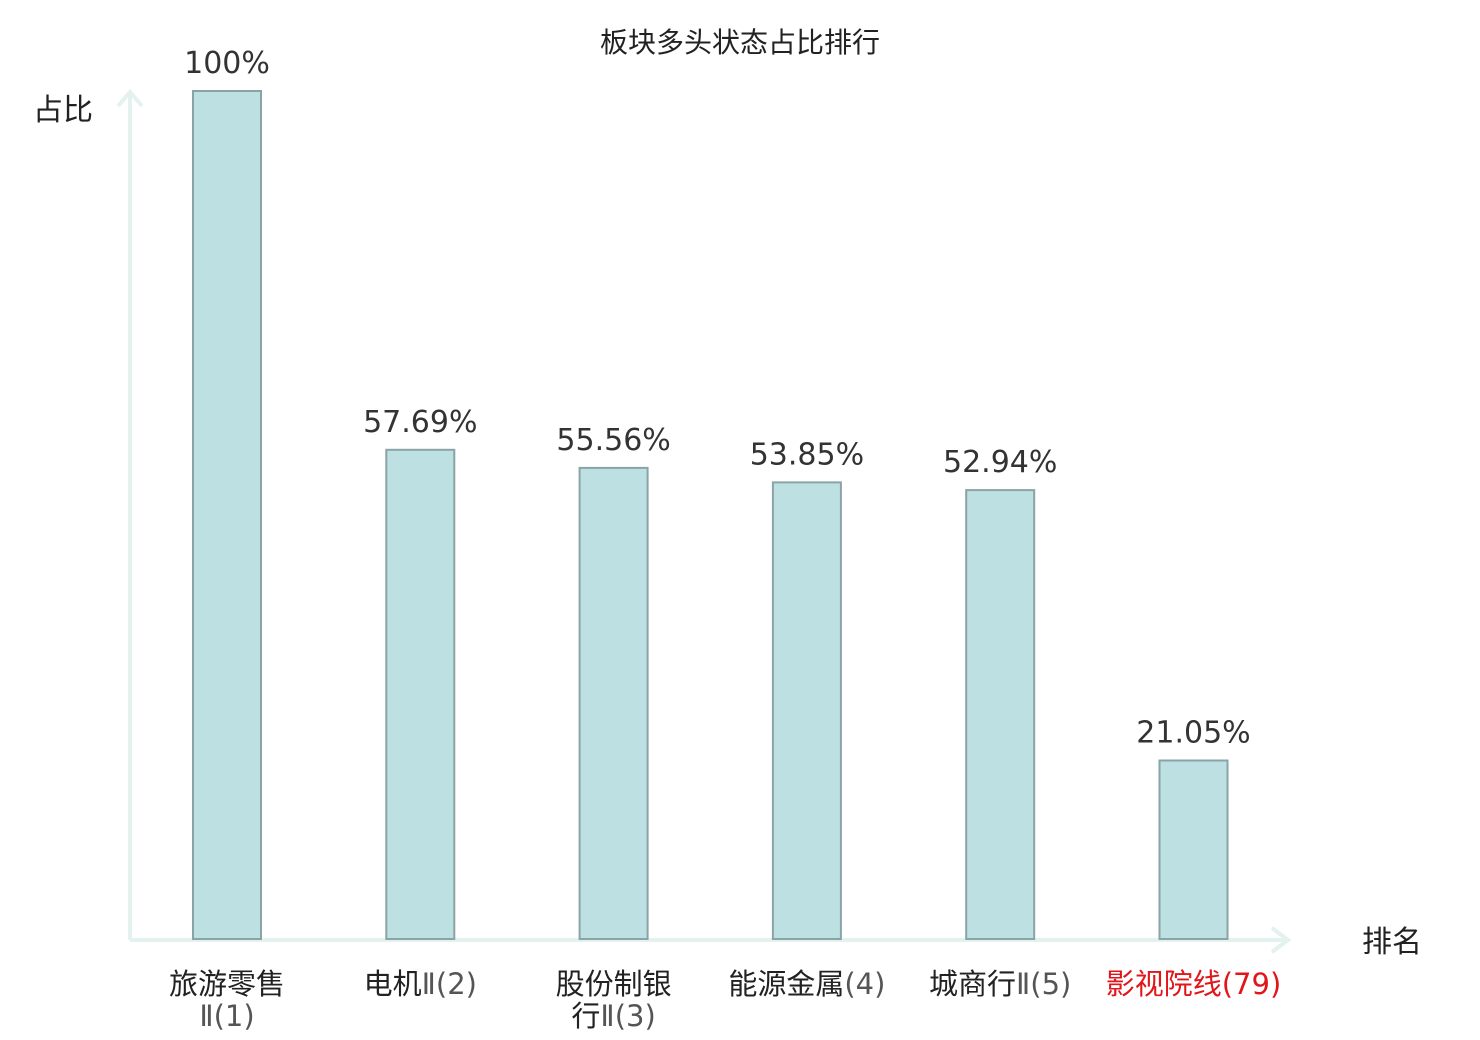 This screenshot has height=1040, width=1480. I want to click on category-label-3-part: 股份制银, so click(614, 984).